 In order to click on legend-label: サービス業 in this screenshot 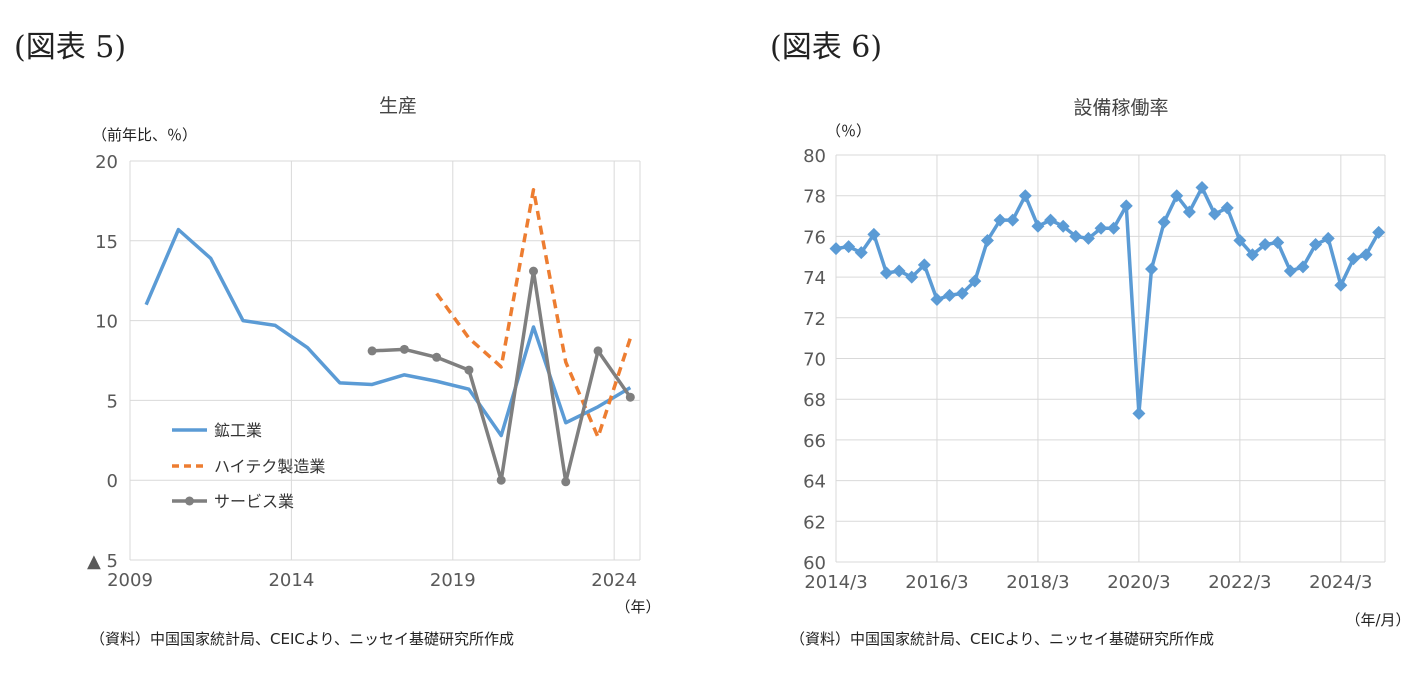, I will do `click(254, 501)`.